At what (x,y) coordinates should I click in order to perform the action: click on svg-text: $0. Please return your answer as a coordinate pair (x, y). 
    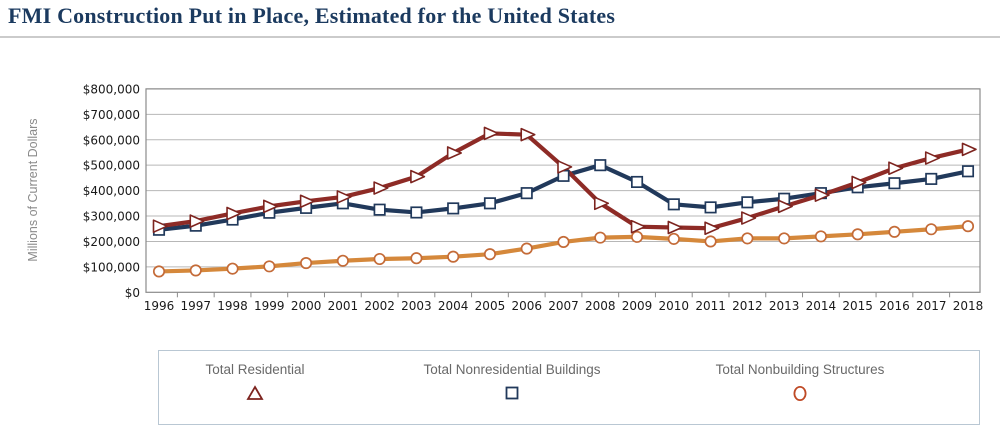
    Looking at the image, I should click on (132, 293).